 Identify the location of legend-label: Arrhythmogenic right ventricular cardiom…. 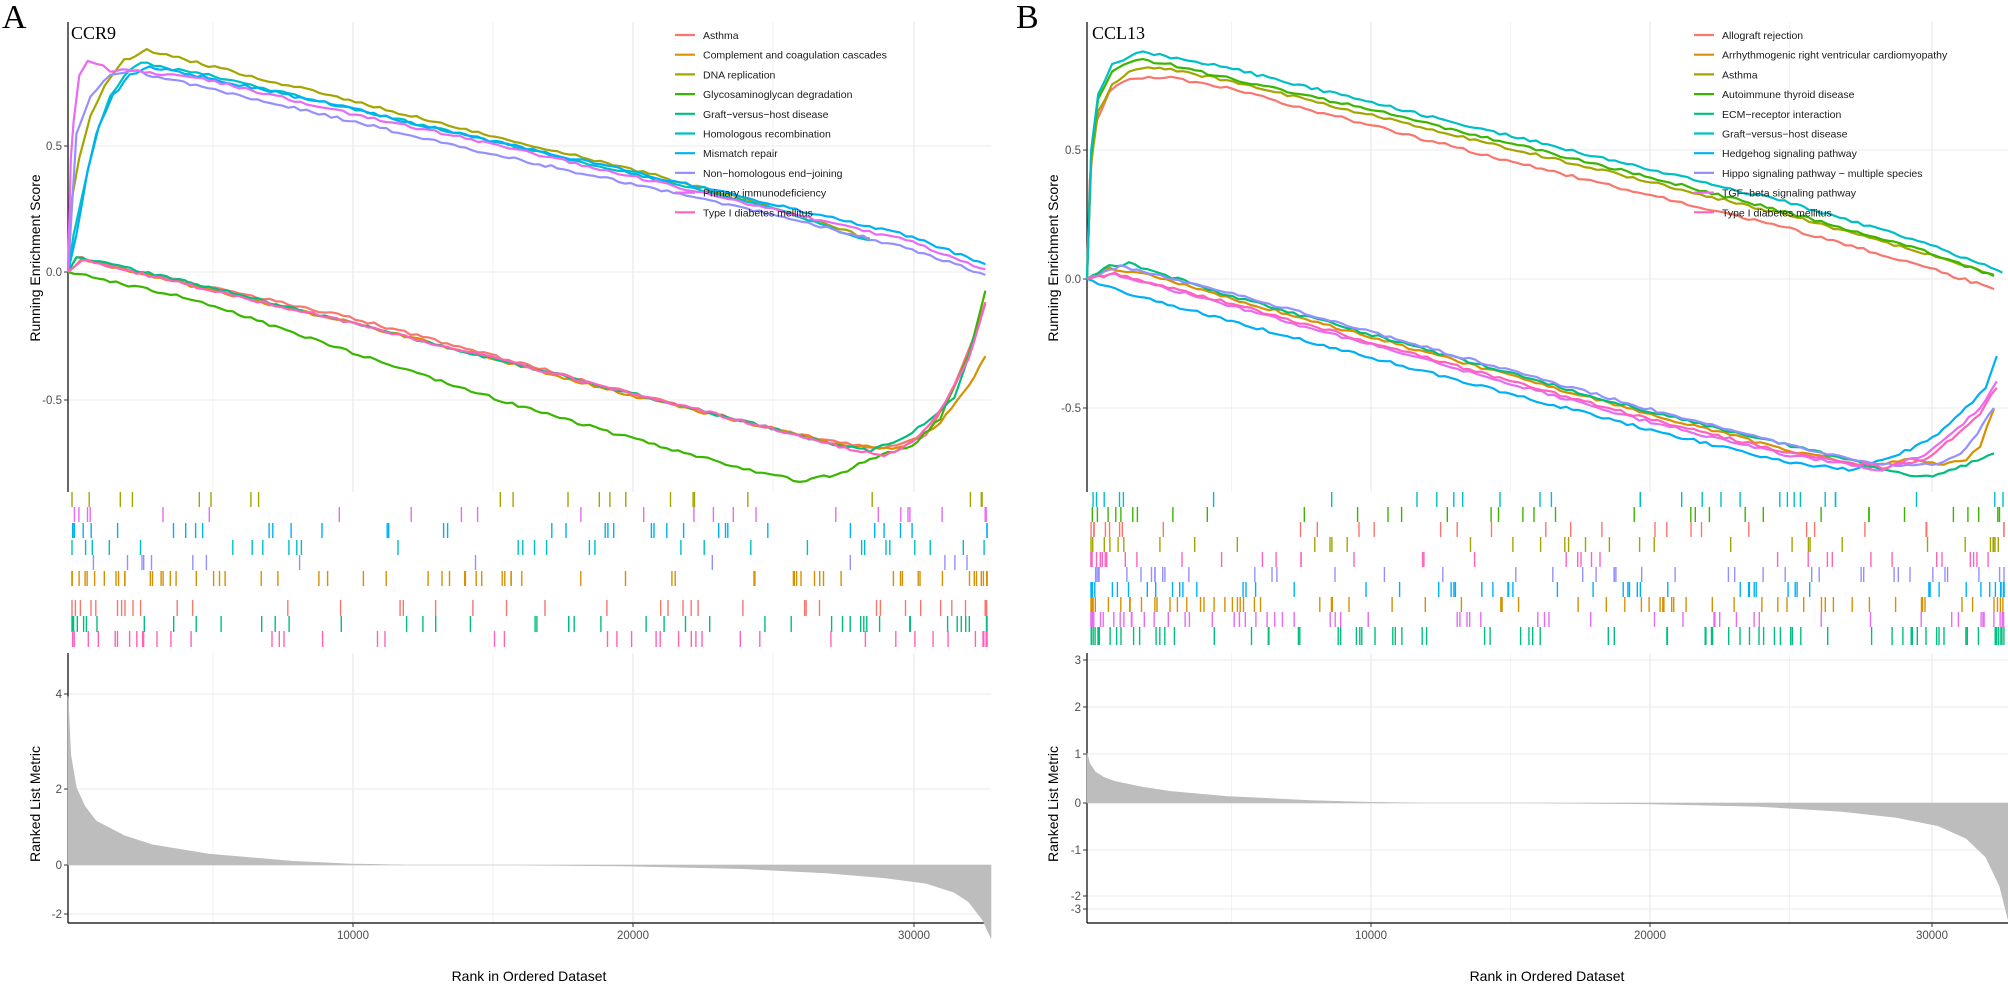
(1835, 56).